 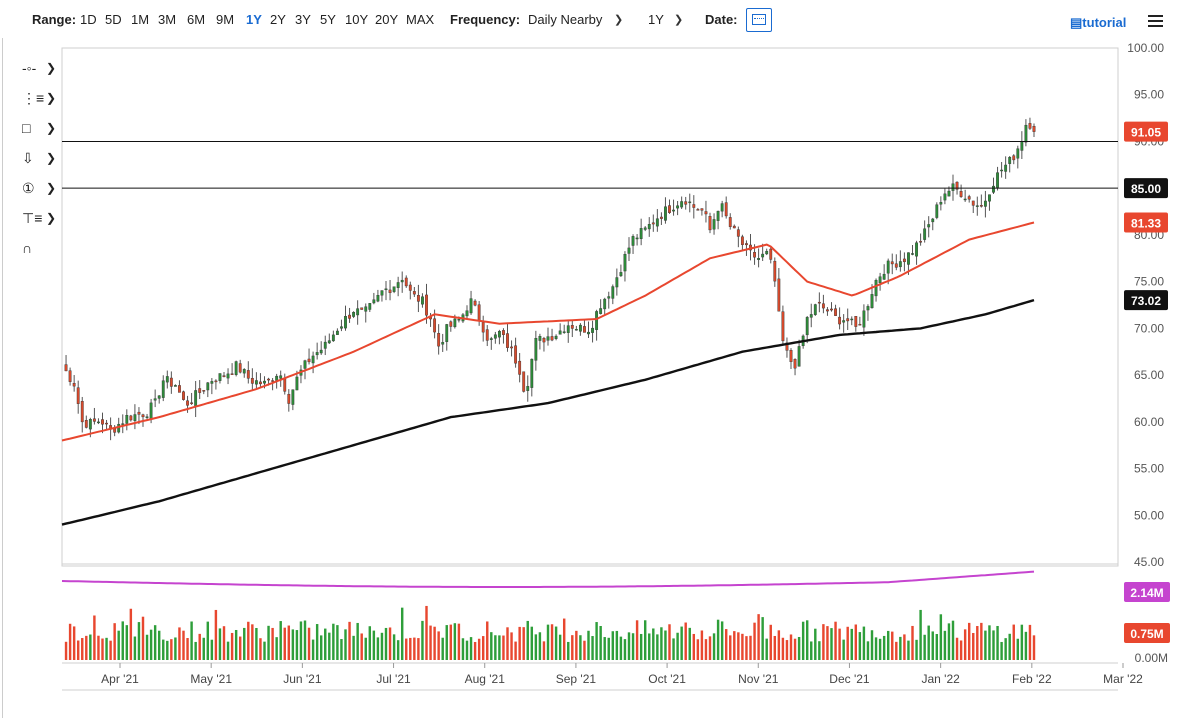 I want to click on range-9m: 9M, so click(x=225, y=19).